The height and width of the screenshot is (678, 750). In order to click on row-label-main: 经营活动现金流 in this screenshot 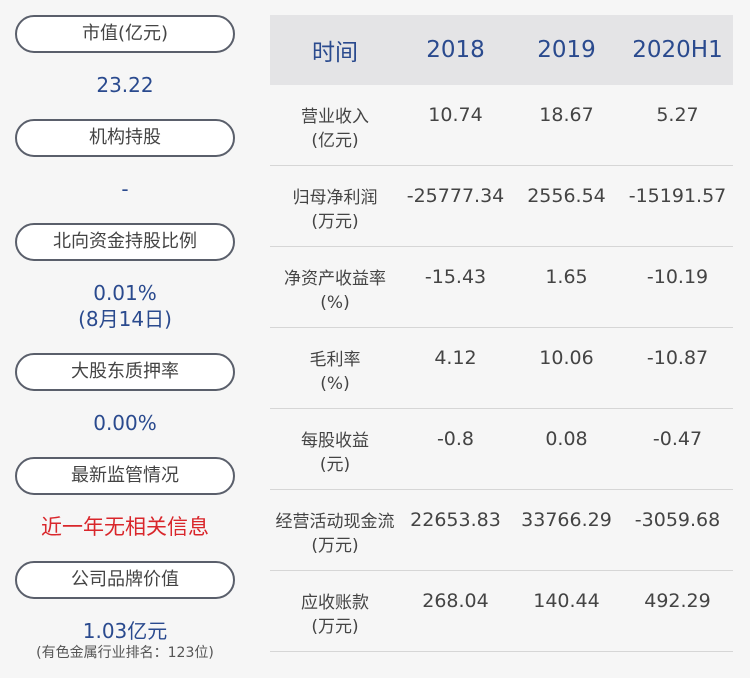, I will do `click(335, 522)`.